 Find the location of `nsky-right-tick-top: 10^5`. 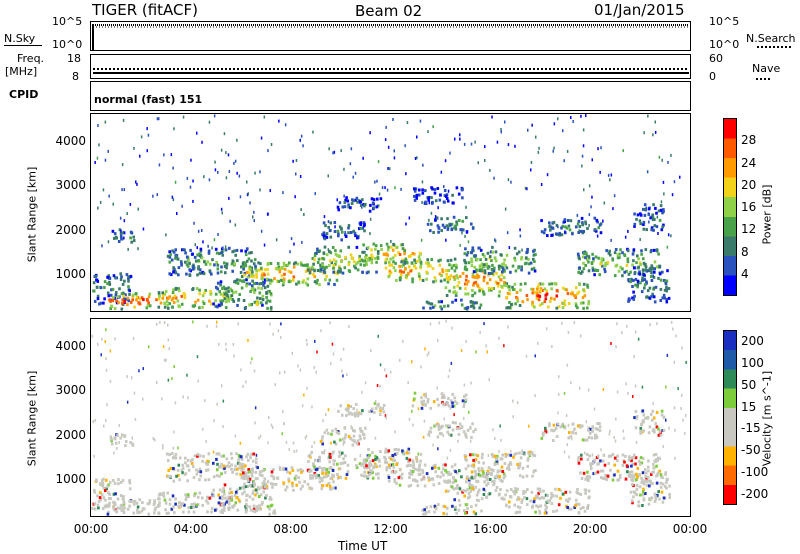

nsky-right-tick-top: 10^5 is located at coordinates (724, 21).